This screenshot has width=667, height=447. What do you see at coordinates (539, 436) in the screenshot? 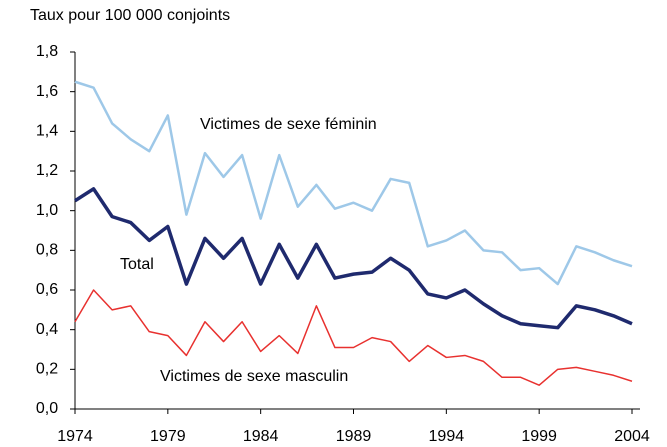
I see `x-tick-label: 1999` at bounding box center [539, 436].